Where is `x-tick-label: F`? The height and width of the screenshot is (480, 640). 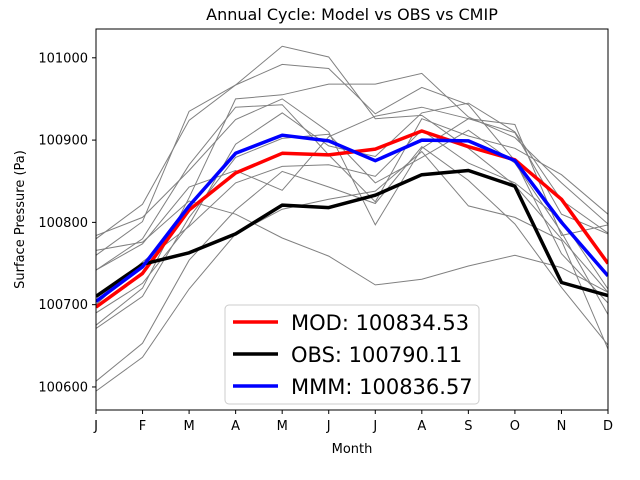
x-tick-label: F is located at coordinates (142, 426).